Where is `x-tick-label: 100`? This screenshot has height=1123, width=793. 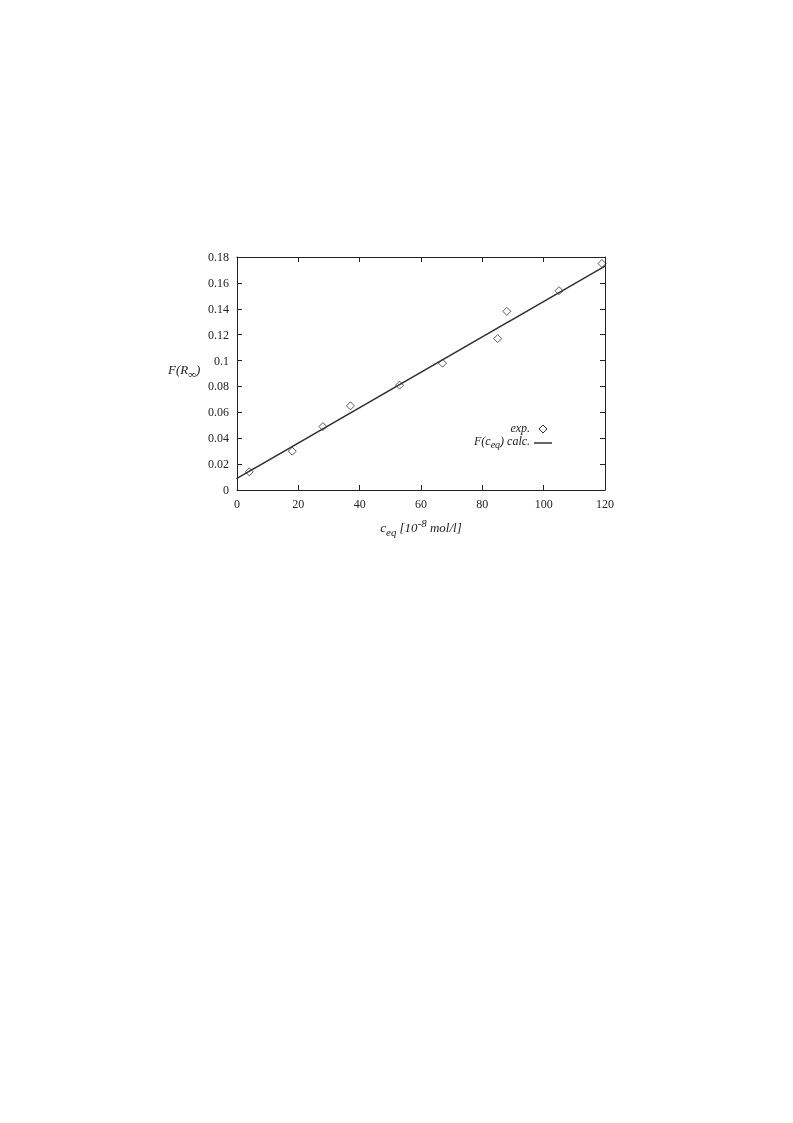
x-tick-label: 100 is located at coordinates (543, 504).